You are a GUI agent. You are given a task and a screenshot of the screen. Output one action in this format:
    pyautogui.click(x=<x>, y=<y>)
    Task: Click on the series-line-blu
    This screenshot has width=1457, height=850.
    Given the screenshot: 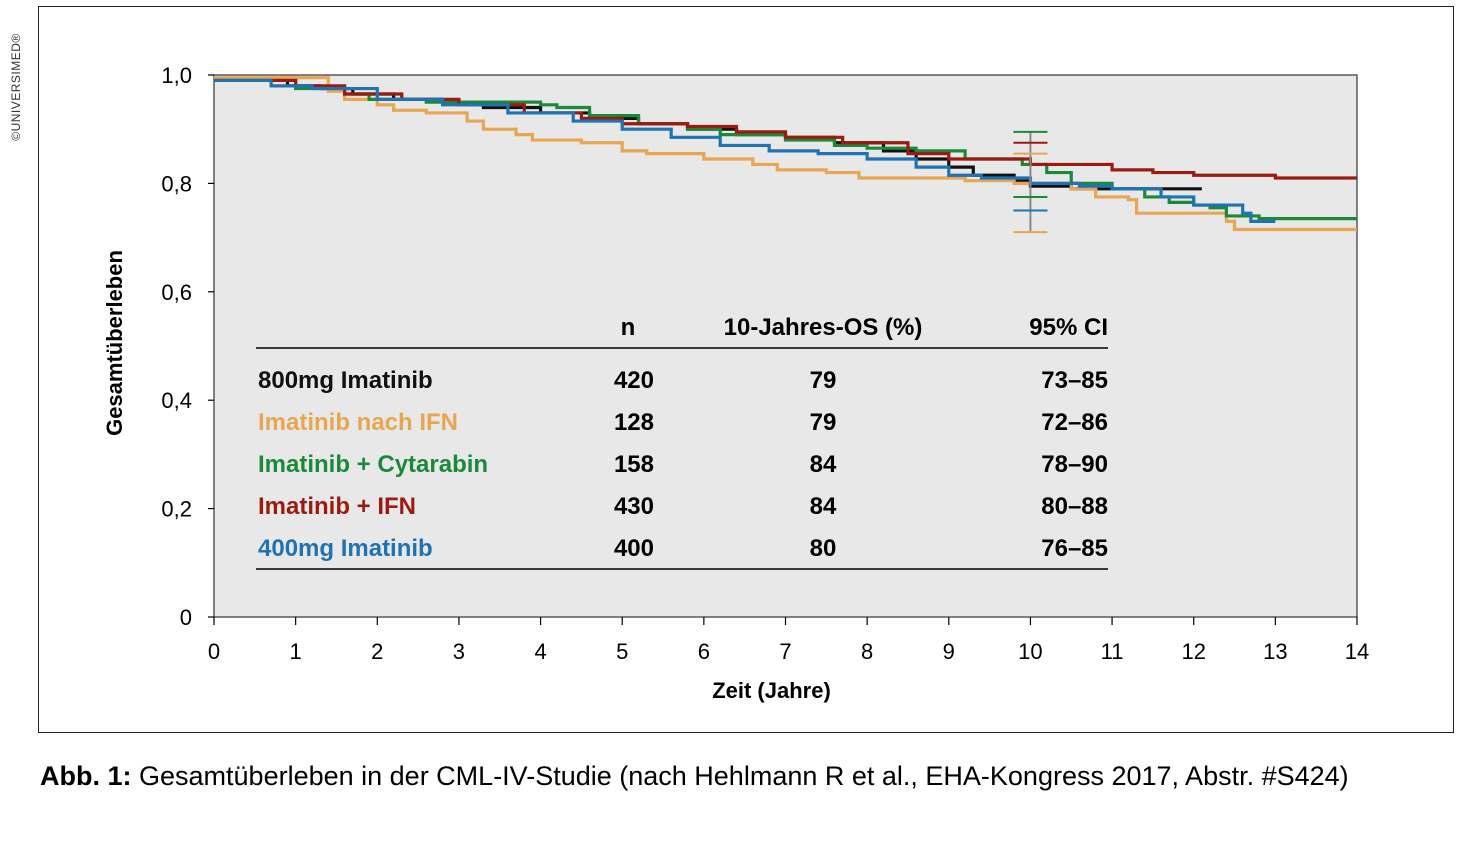 What is the action you would take?
    pyautogui.click(x=745, y=150)
    